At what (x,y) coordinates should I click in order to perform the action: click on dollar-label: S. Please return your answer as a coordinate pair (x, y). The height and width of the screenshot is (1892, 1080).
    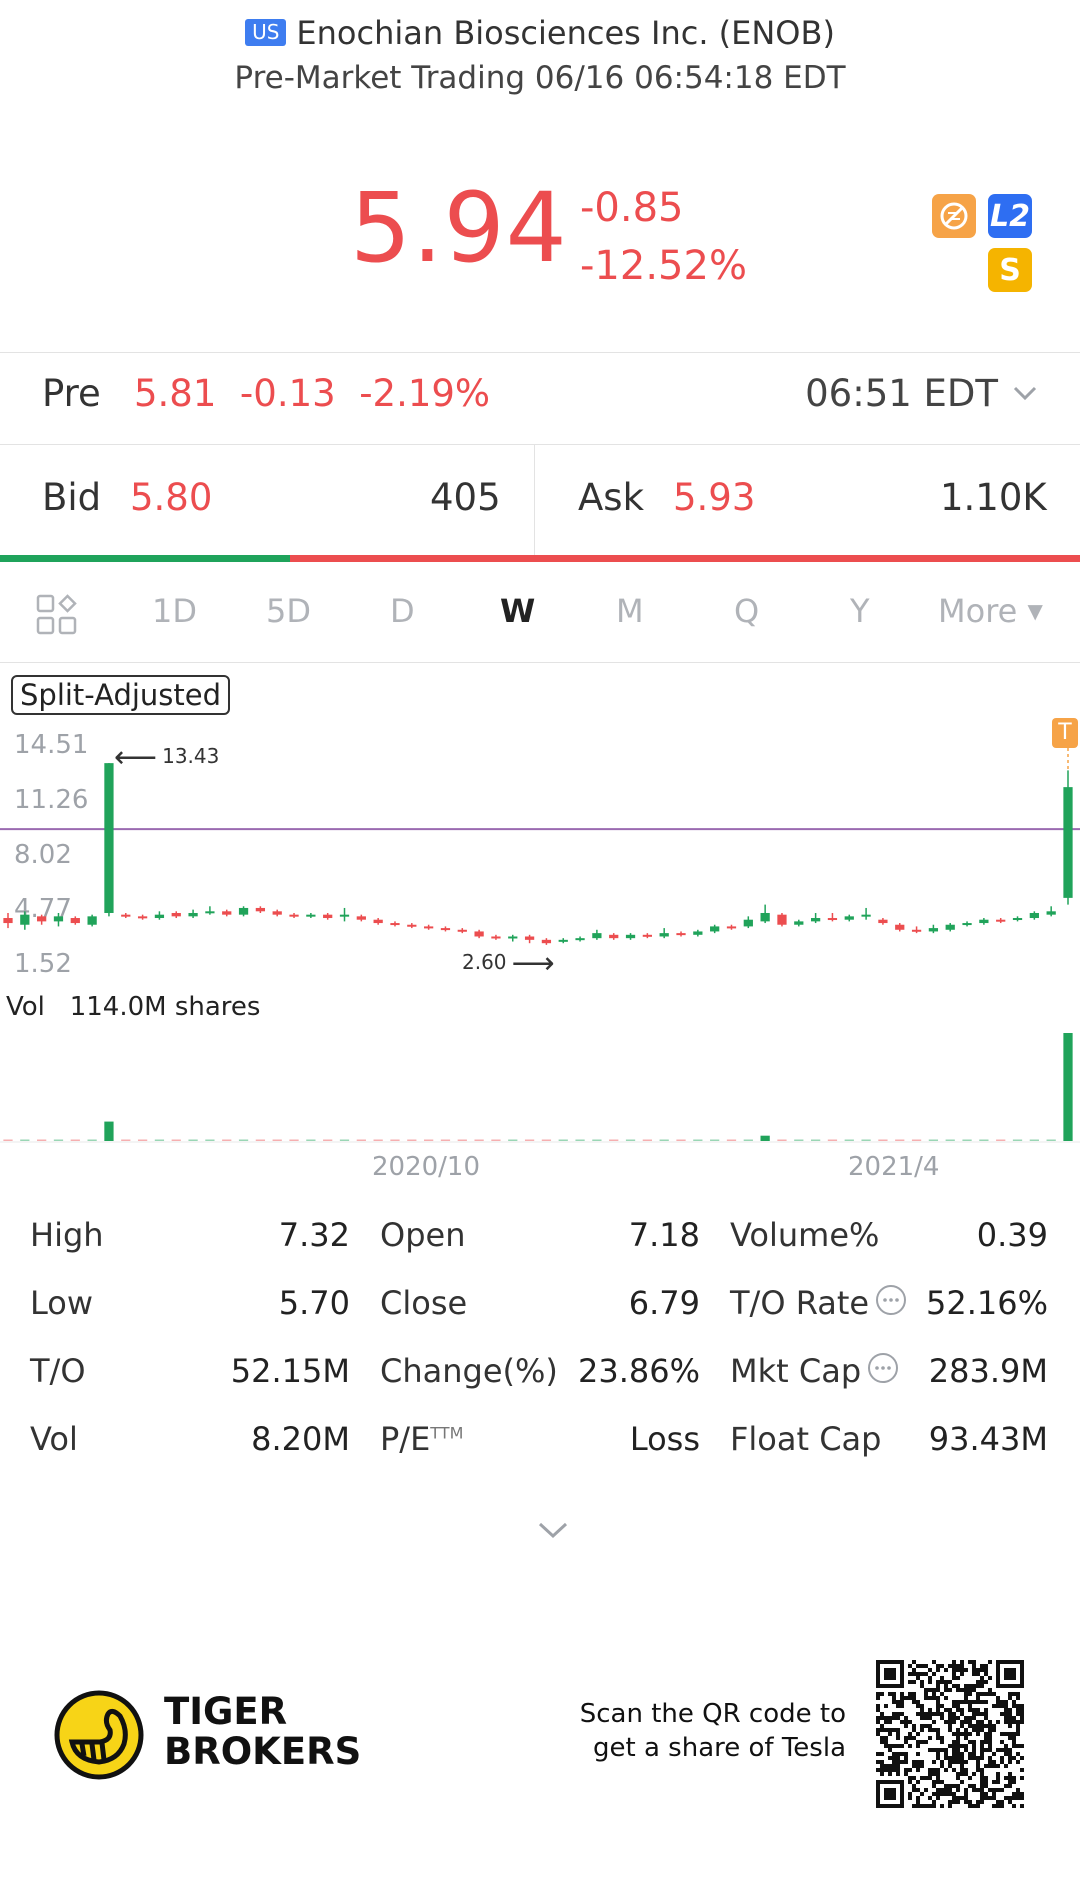
    Looking at the image, I should click on (1010, 270).